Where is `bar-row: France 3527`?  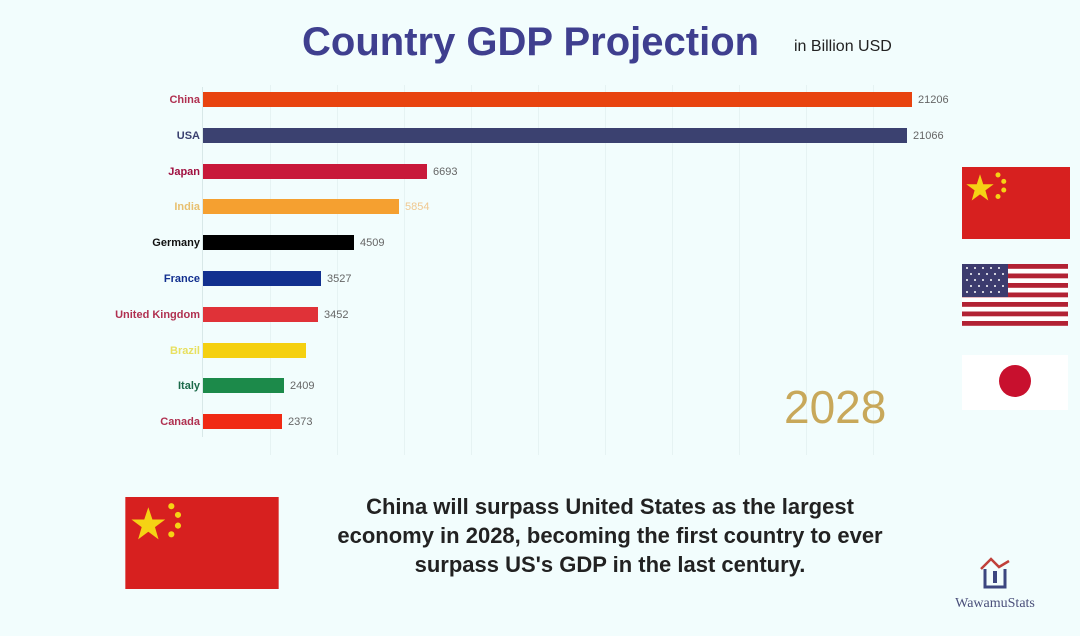 bar-row: France 3527 is located at coordinates (540, 279).